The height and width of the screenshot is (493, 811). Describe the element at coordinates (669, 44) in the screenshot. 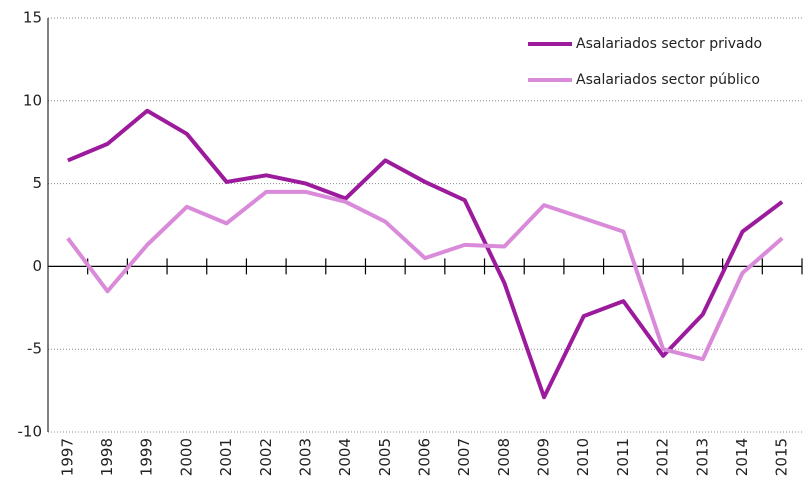

I see `legend-label: Asalariados sector privado` at that location.